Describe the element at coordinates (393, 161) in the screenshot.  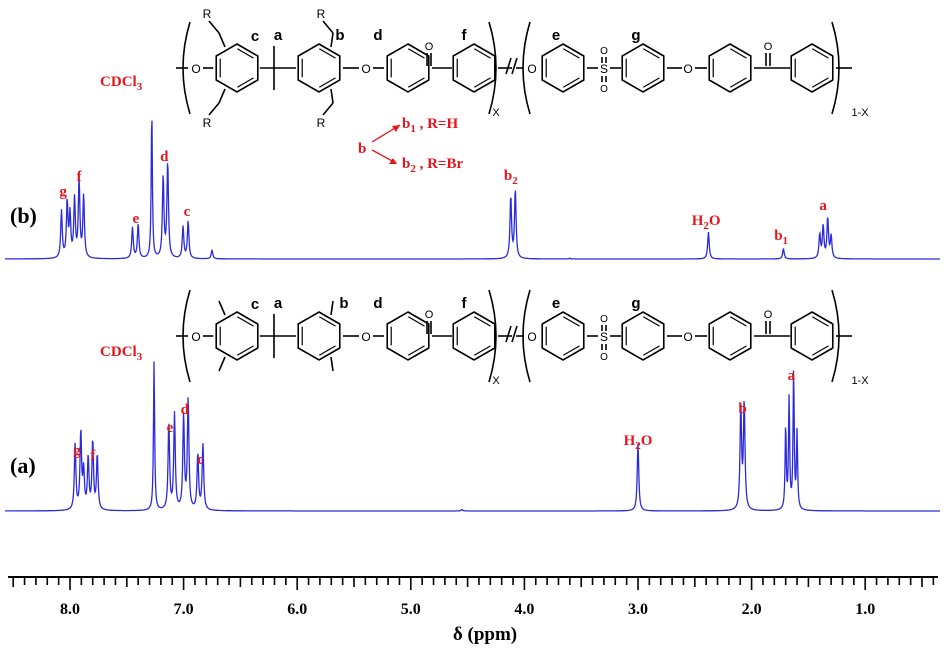
I see `annot-arrowhead-down` at that location.